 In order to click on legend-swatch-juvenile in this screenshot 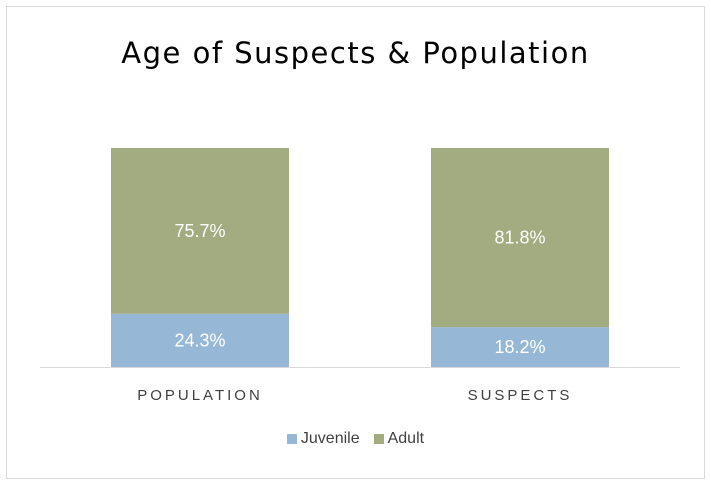, I will do `click(291, 439)`.